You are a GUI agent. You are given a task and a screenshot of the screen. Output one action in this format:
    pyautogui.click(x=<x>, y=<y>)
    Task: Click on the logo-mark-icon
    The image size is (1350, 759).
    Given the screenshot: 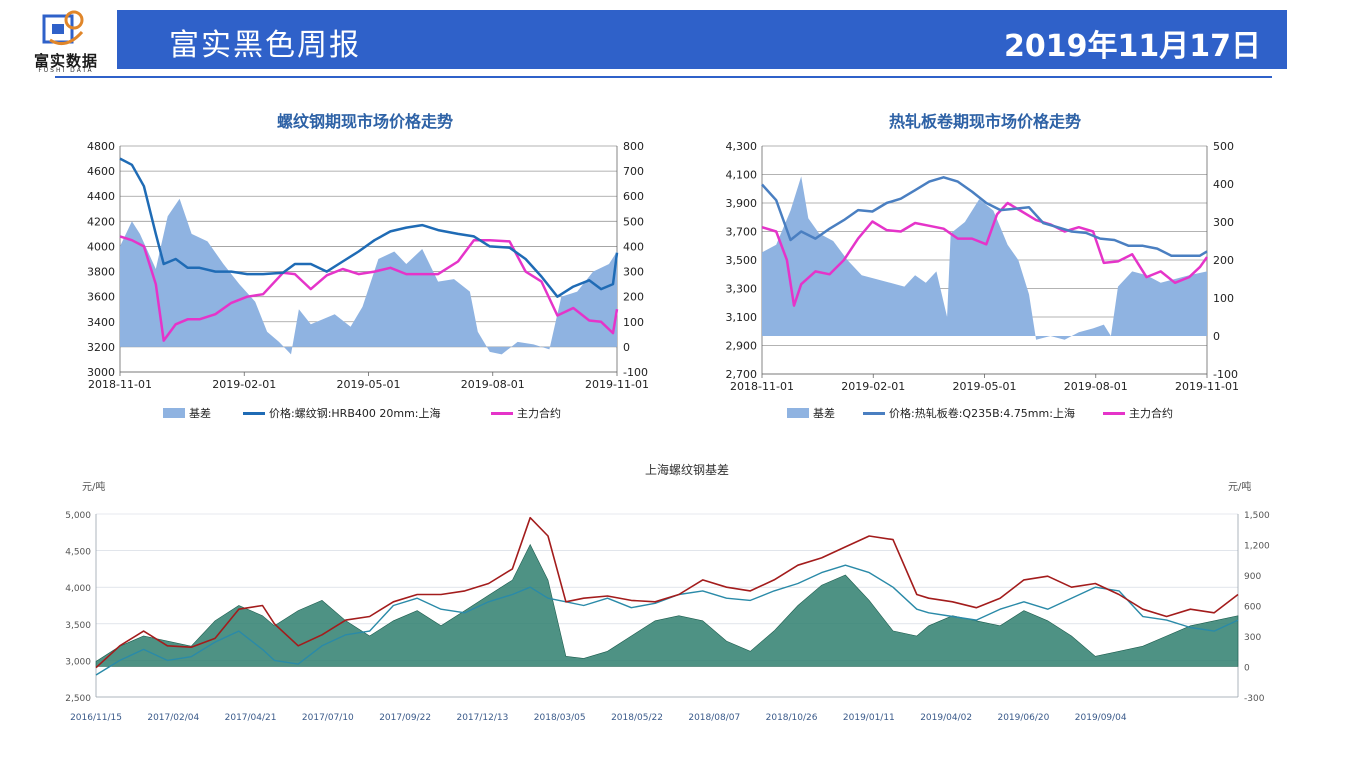 What is the action you would take?
    pyautogui.click(x=63, y=28)
    